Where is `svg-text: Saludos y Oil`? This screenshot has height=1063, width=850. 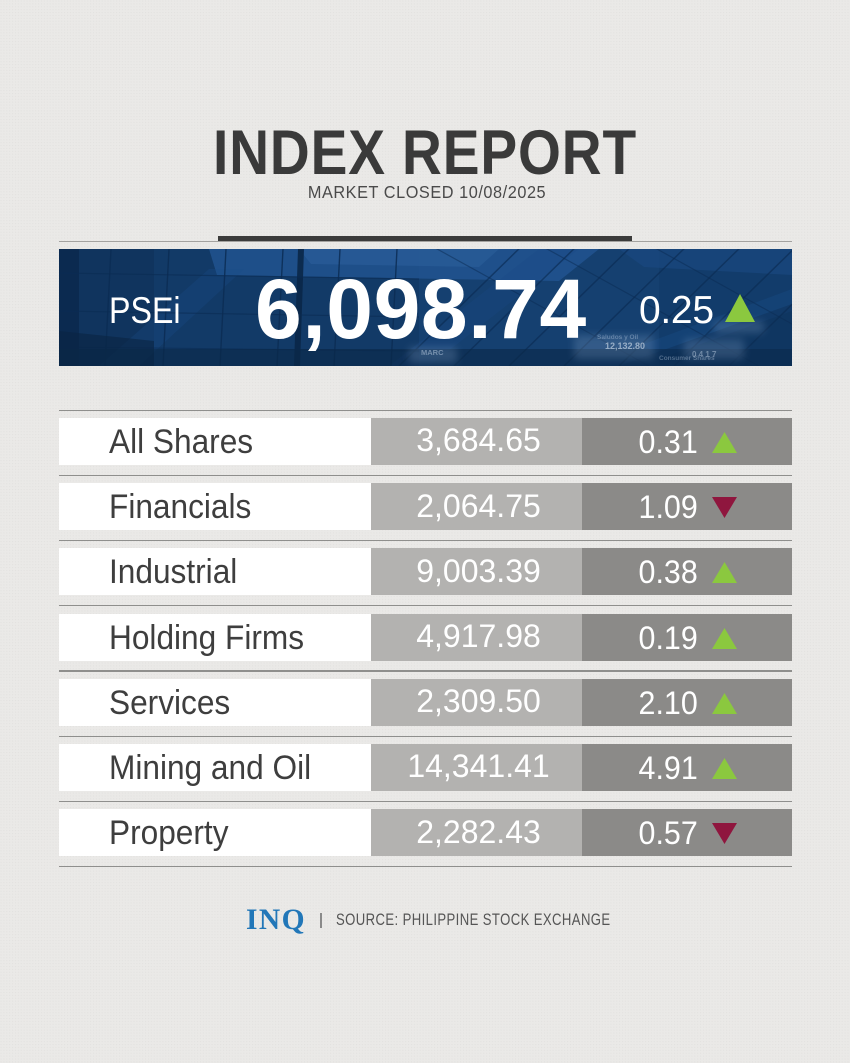 svg-text: Saludos y Oil is located at coordinates (617, 337).